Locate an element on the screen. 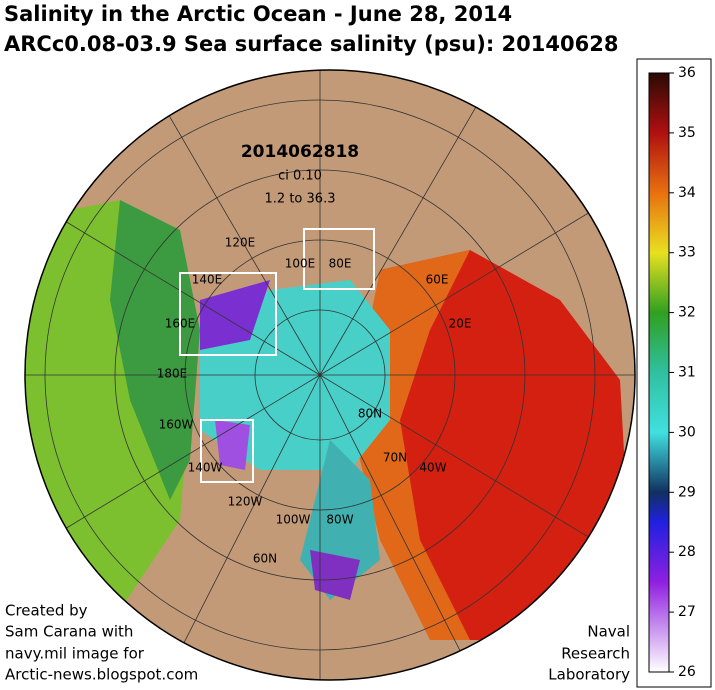 This screenshot has width=715, height=690. contour-interval: ci 0.10 is located at coordinates (300, 176).